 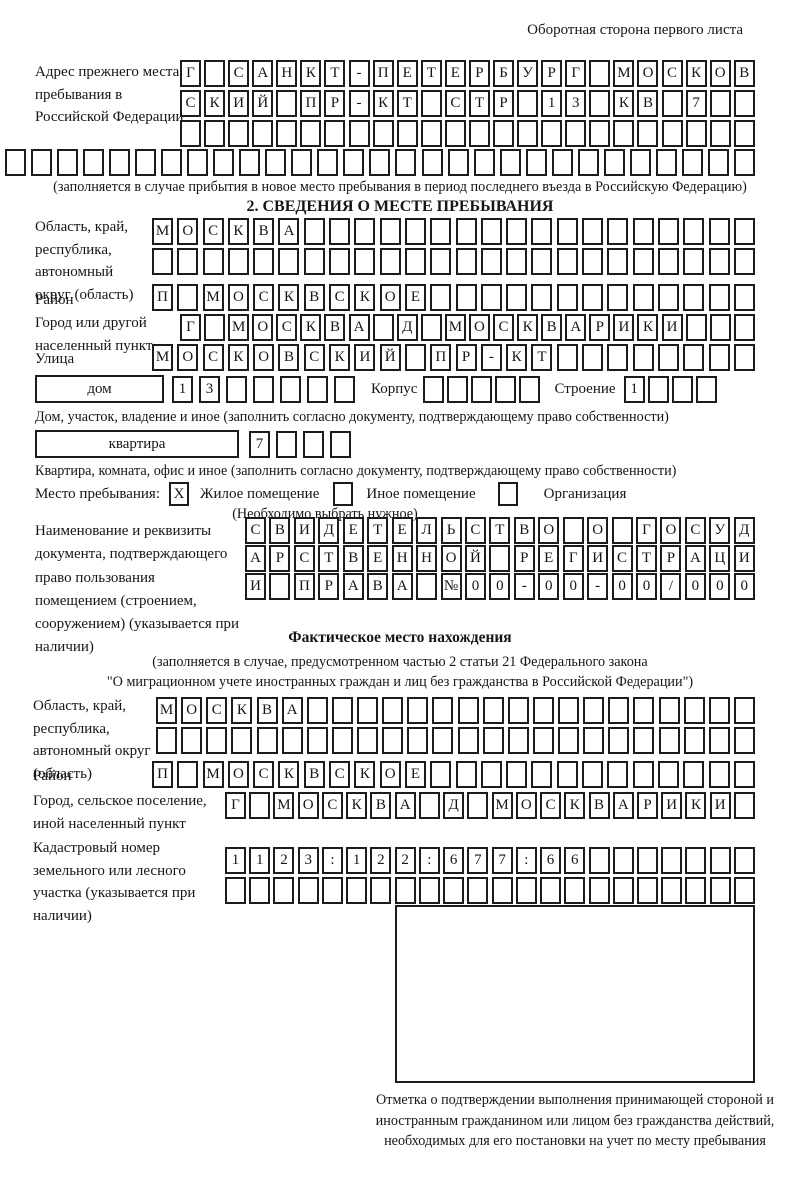 I want to click on char-box: 0, so click(x=720, y=586).